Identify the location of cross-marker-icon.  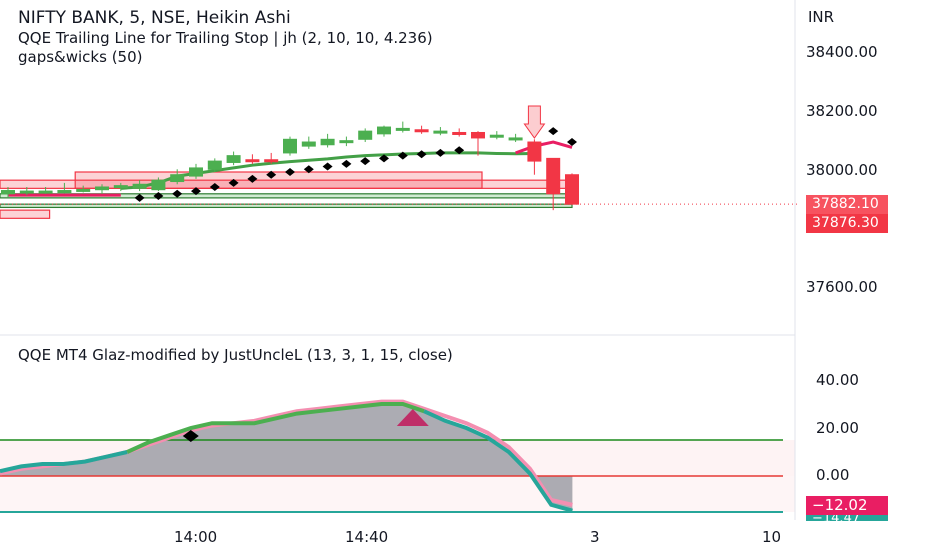
(190, 436).